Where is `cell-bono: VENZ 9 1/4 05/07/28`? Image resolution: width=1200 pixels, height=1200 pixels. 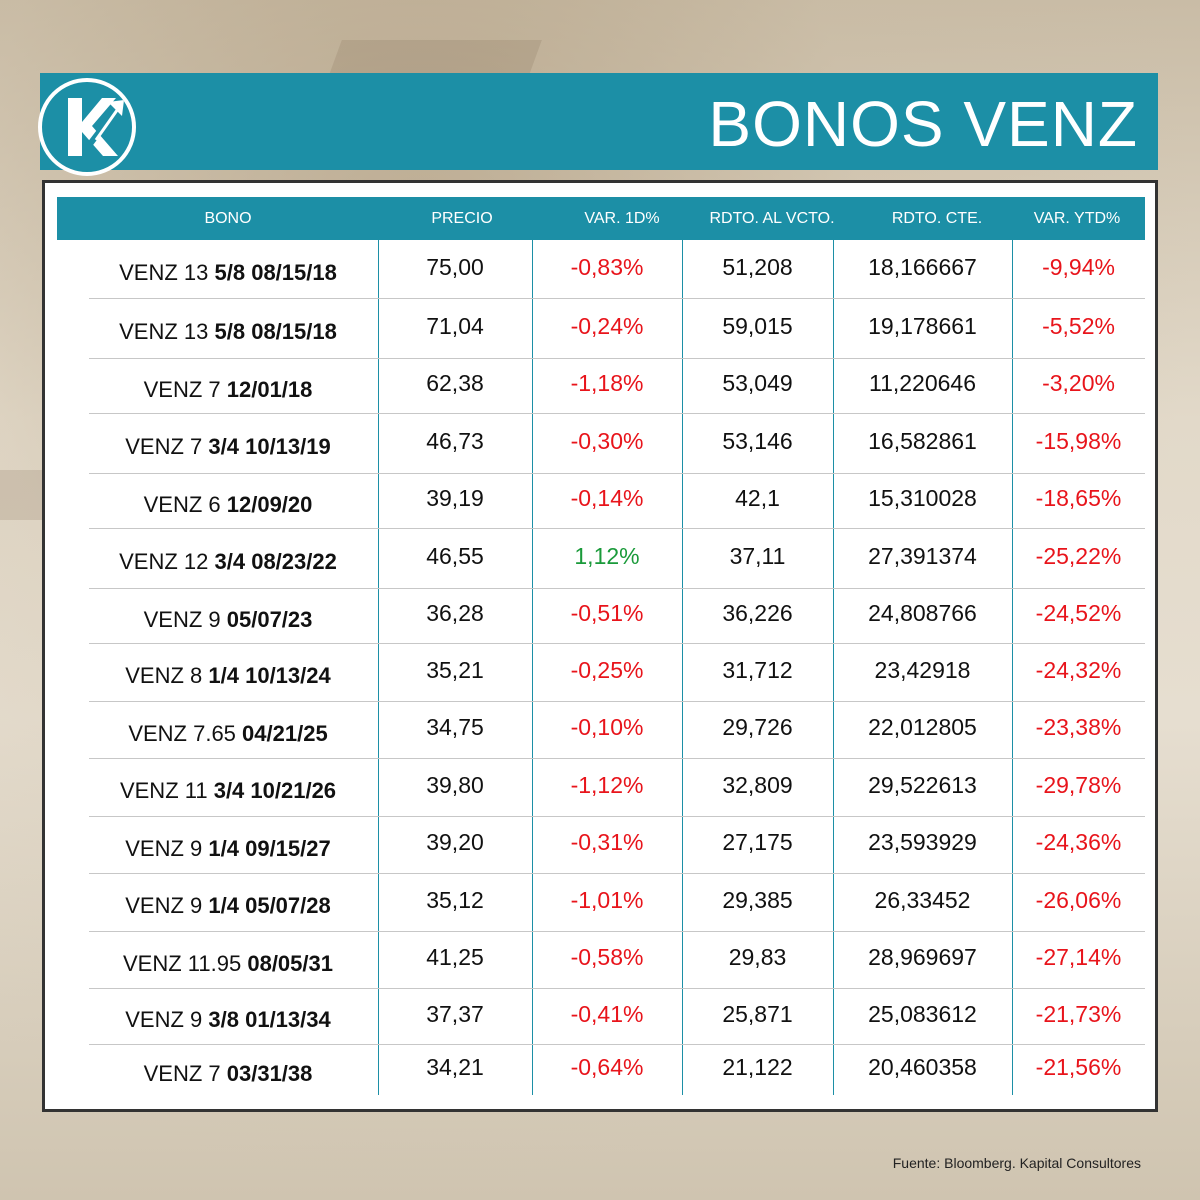
cell-bono: VENZ 9 1/4 05/07/28 is located at coordinates (228, 902).